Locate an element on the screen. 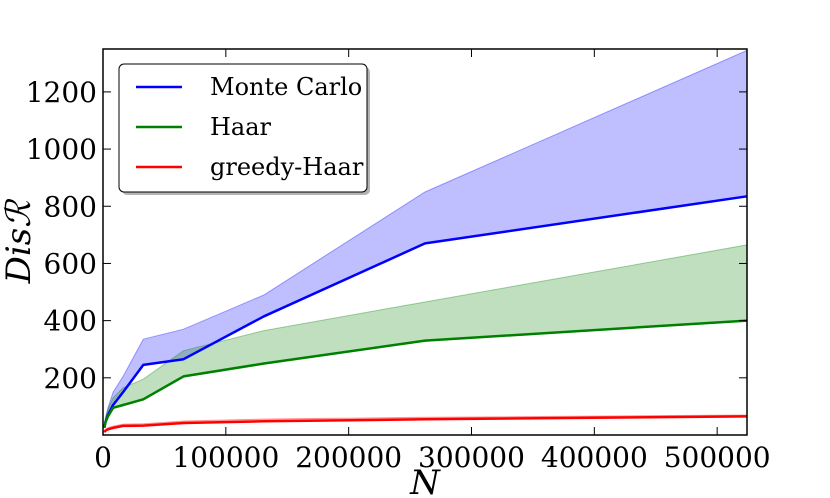 This screenshot has height=498, width=830. y-tick-label: 1000 is located at coordinates (61, 149).